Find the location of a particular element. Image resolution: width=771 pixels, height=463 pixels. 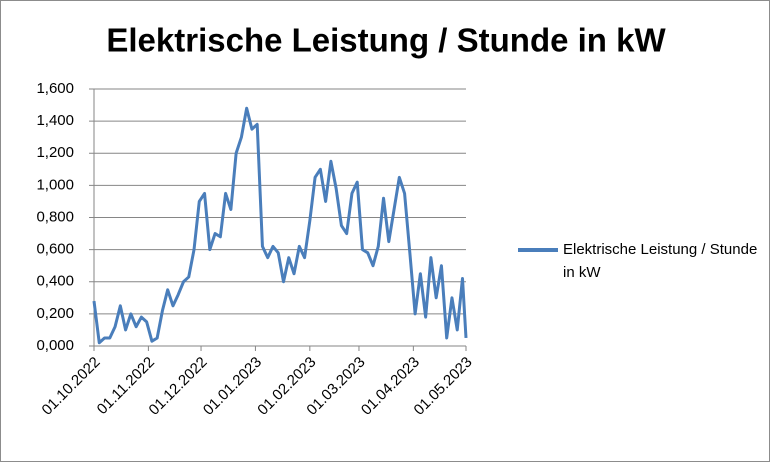

y-tick-label: 0,400 is located at coordinates (55, 281).